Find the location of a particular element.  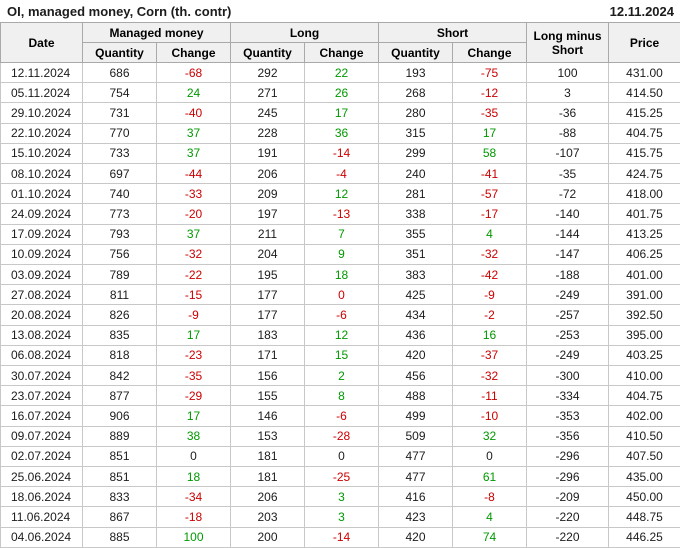

report-date: 12.11.2024 is located at coordinates (641, 11).